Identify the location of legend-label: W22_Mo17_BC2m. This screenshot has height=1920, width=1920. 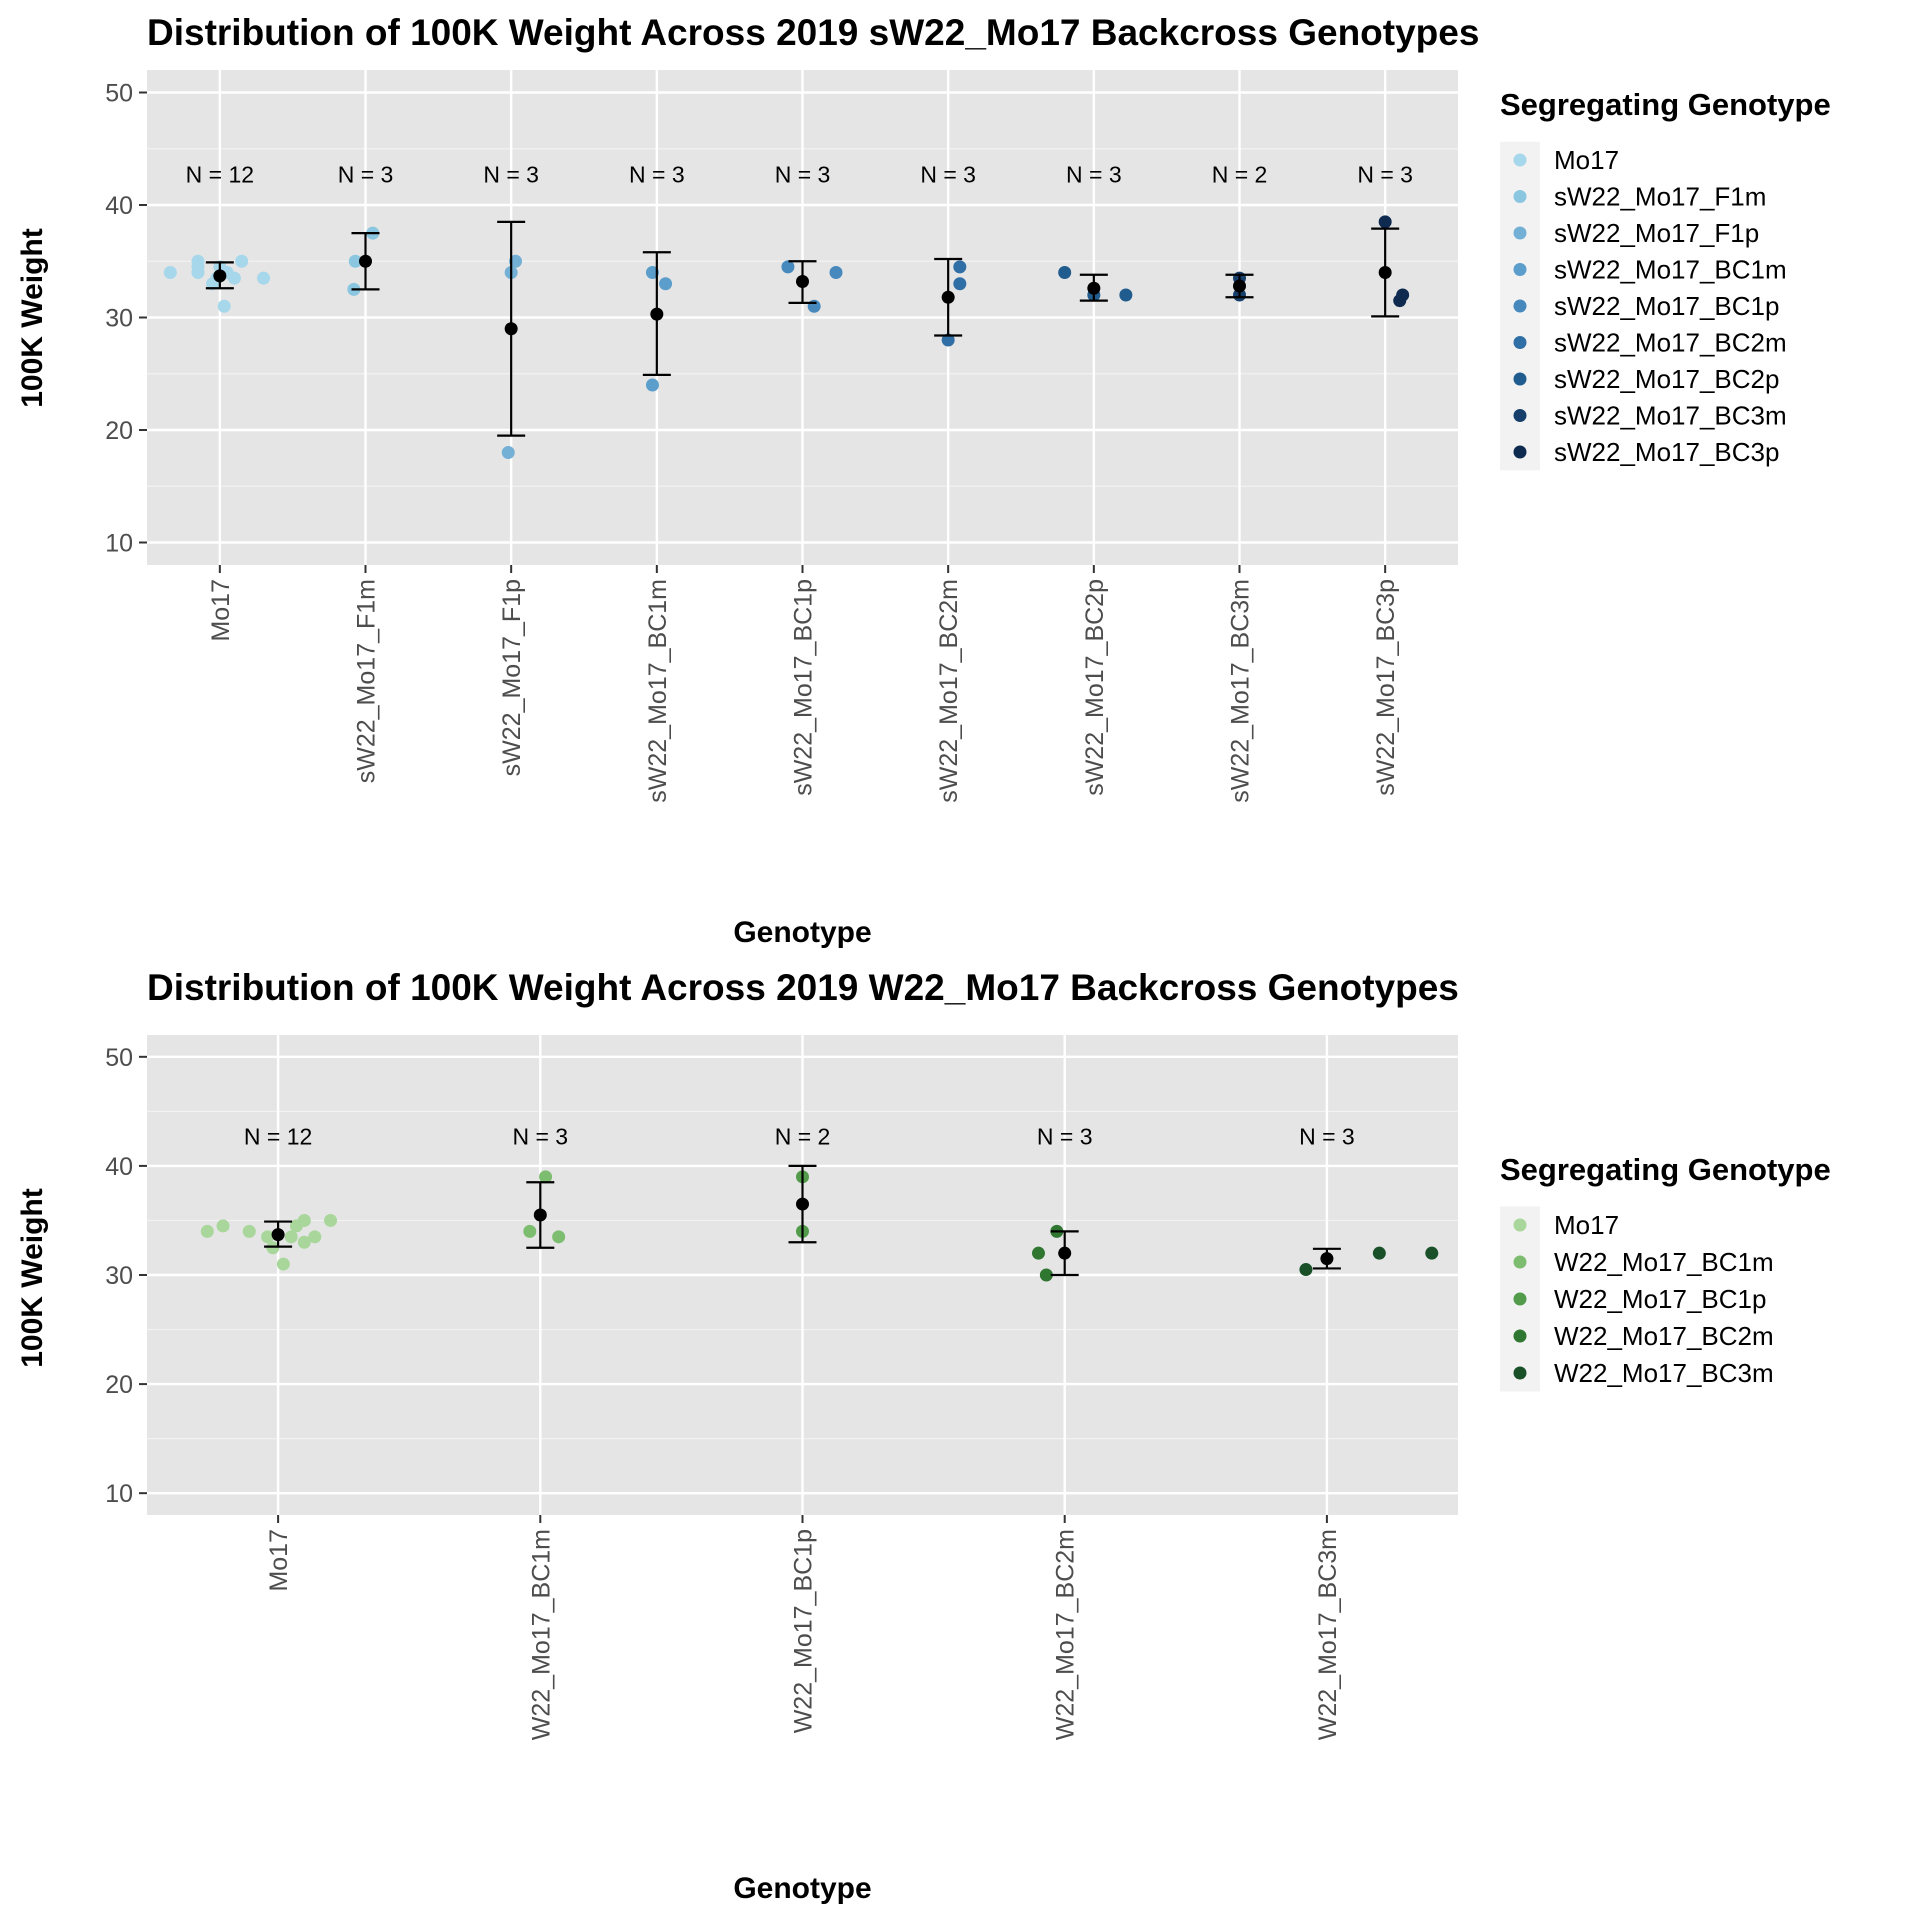
(1664, 1336).